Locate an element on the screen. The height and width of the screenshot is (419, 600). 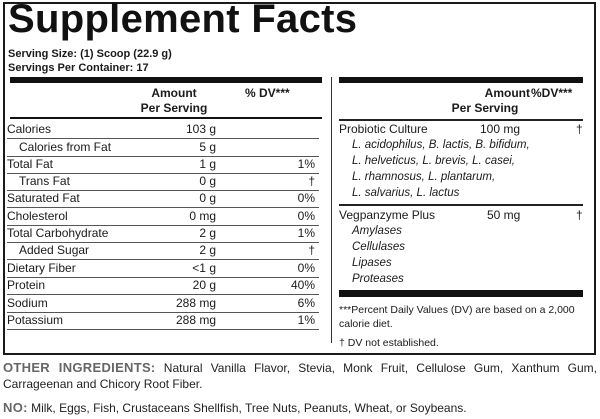
right-thick-divider is located at coordinates (461, 80).